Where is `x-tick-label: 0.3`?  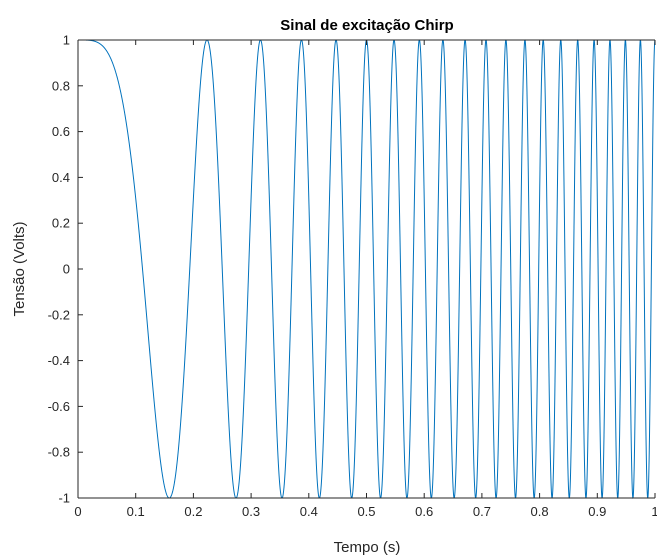
x-tick-label: 0.3 is located at coordinates (251, 511).